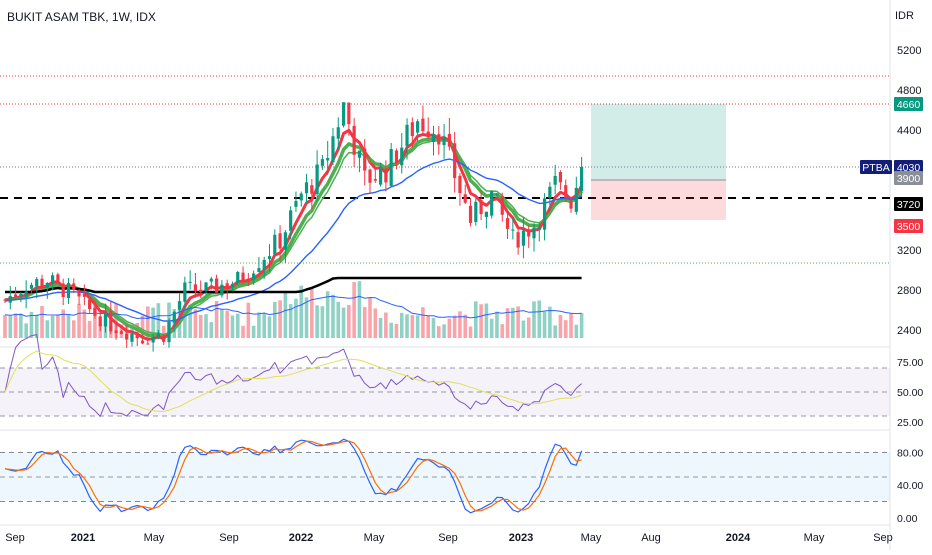 This screenshot has width=932, height=555. What do you see at coordinates (814, 538) in the screenshot?
I see `time-tick-label: May` at bounding box center [814, 538].